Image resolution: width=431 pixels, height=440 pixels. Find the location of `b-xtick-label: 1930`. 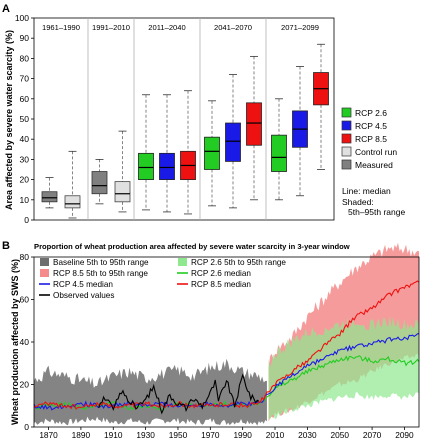

b-xtick-label: 1930 is located at coordinates (145, 435).